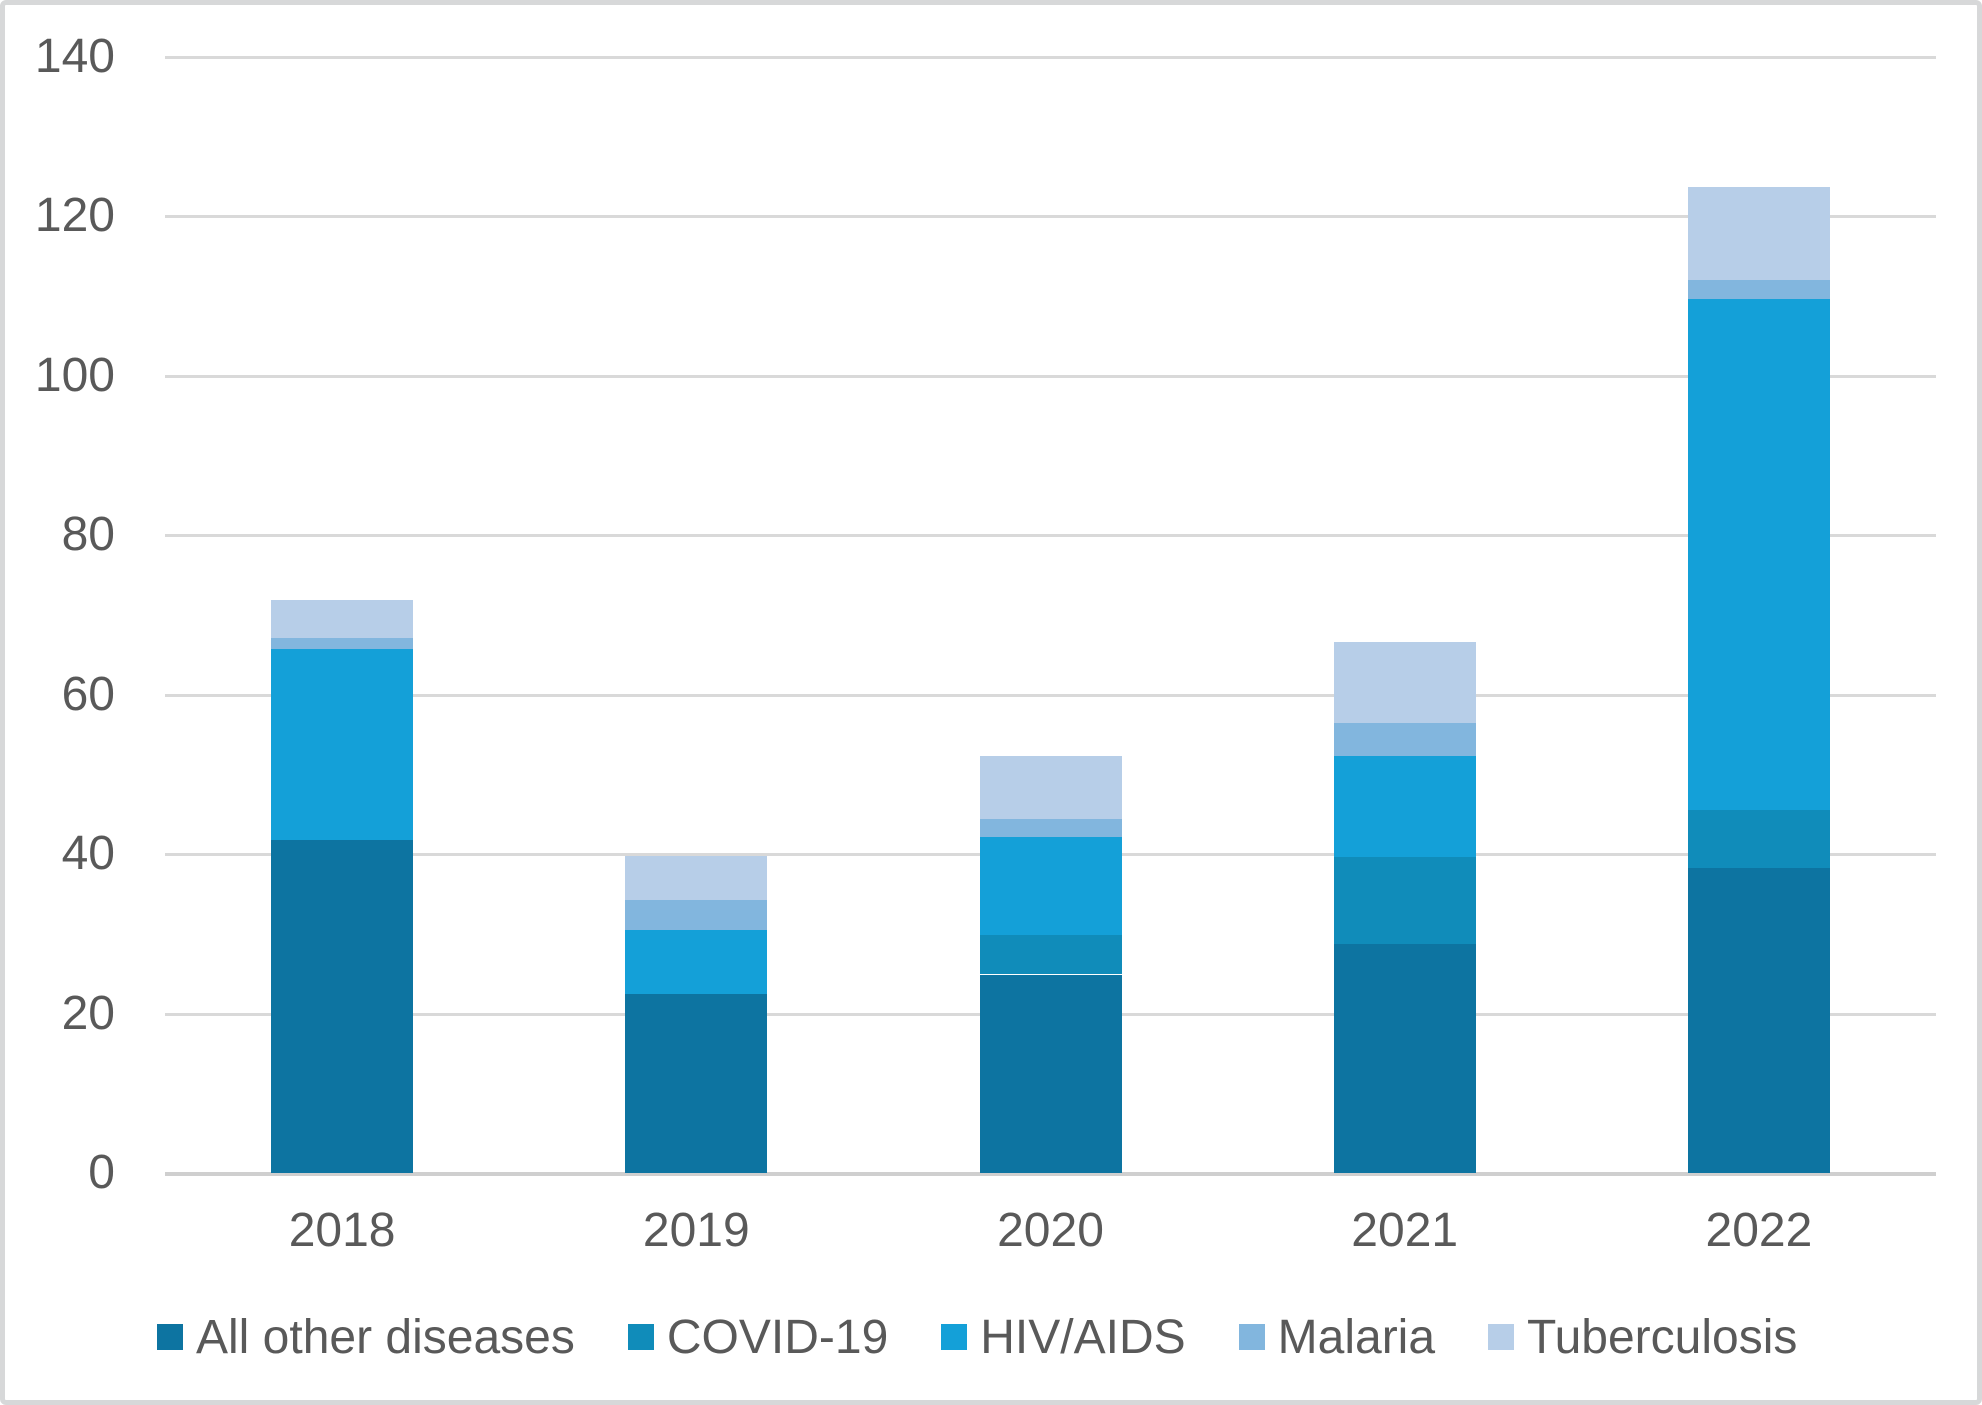  Describe the element at coordinates (88, 854) in the screenshot. I see `y-axis-tick-label-40: 40` at that location.